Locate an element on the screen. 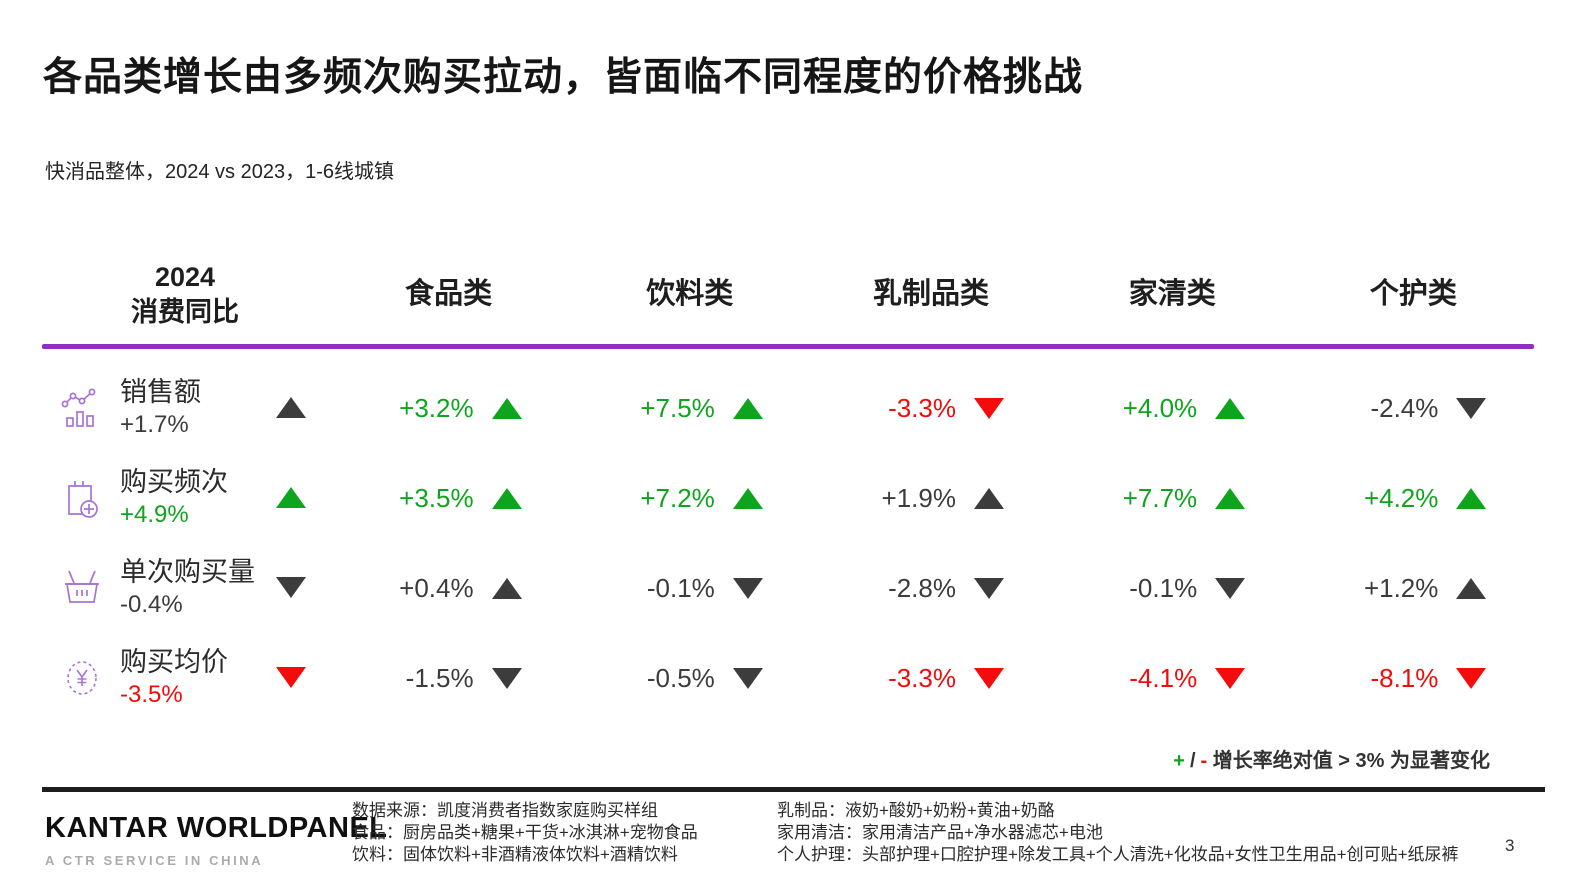 The height and width of the screenshot is (892, 1587). plus-sign: + is located at coordinates (1179, 761).